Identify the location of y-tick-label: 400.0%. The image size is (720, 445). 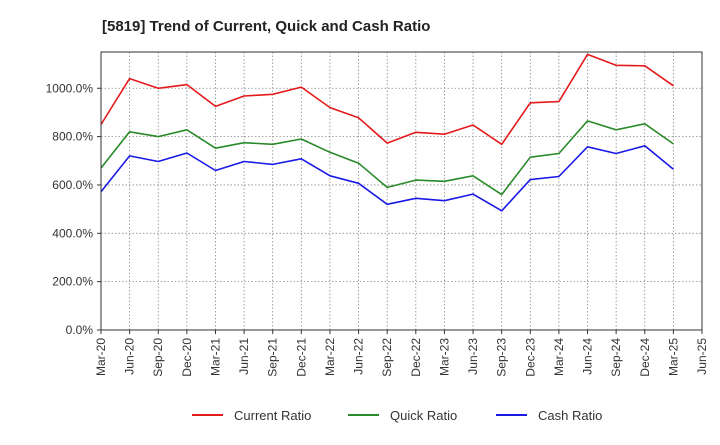
(72, 233).